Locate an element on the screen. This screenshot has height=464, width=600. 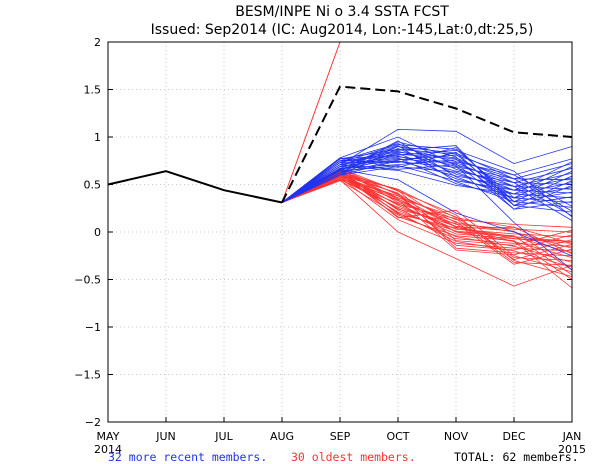
x-tick-label: JUN is located at coordinates (165, 436).